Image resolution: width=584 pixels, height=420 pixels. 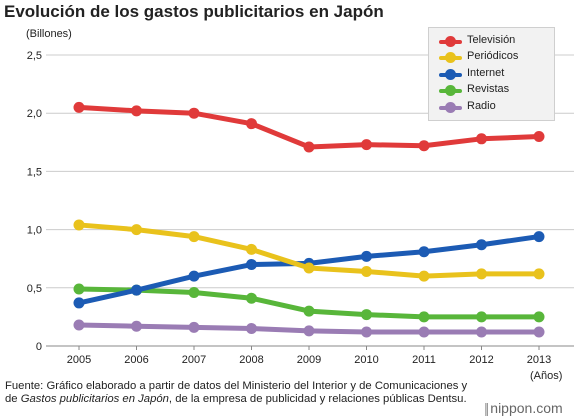 What do you see at coordinates (309, 250) in the screenshot?
I see `series-periodicos` at bounding box center [309, 250].